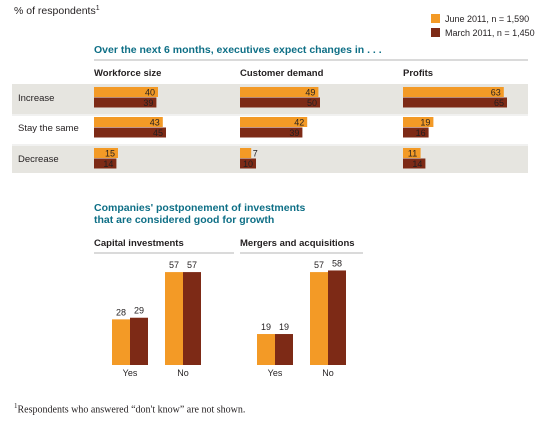  Describe the element at coordinates (155, 123) in the screenshot. I see `bar-value-label: 43` at that location.